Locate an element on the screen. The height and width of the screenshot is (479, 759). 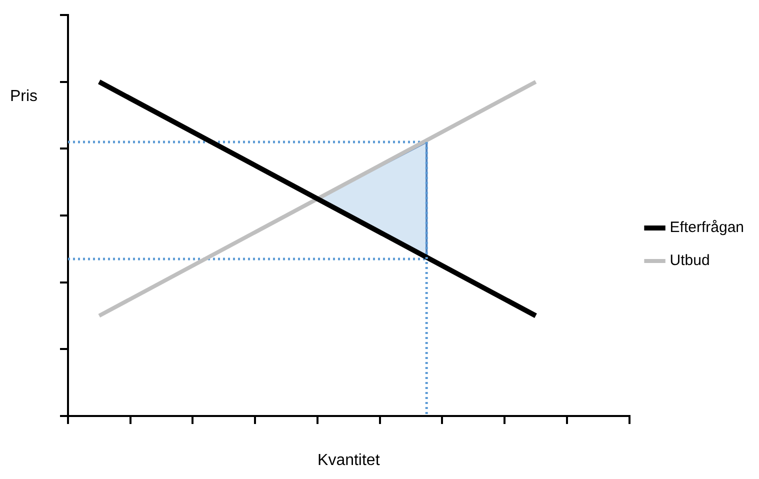
y-axis-title: Pris is located at coordinates (24, 97).